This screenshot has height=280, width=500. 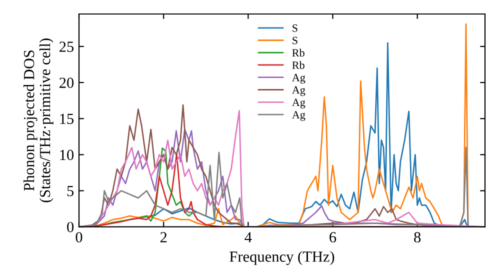 I want to click on y-tick-label: 15, so click(x=67, y=119).